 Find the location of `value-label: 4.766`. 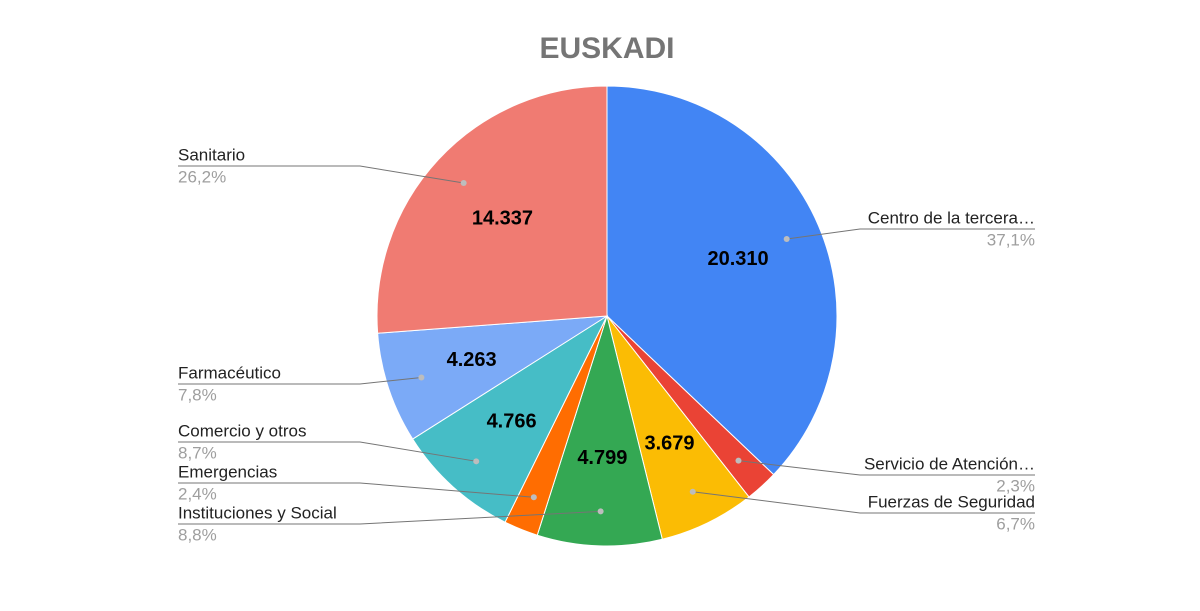

value-label: 4.766 is located at coordinates (512, 421).